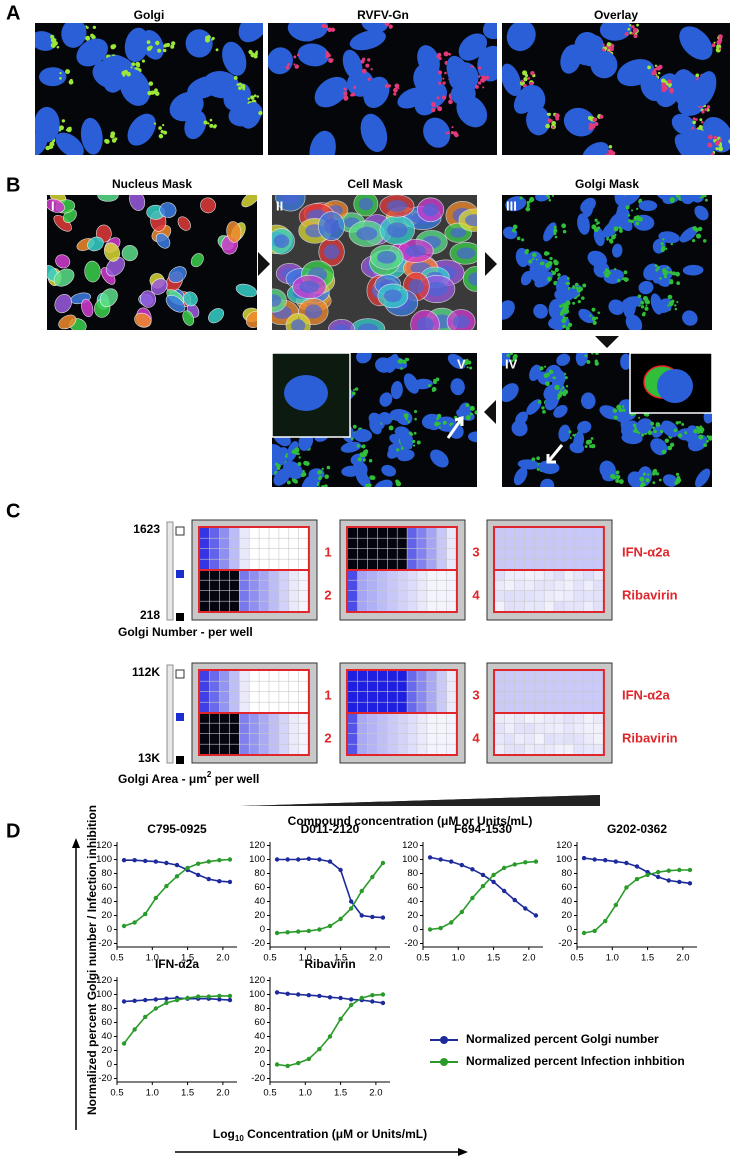 This screenshot has width=735, height=1163. What do you see at coordinates (235, 779) in the screenshot?
I see `caption-rest: per well` at bounding box center [235, 779].